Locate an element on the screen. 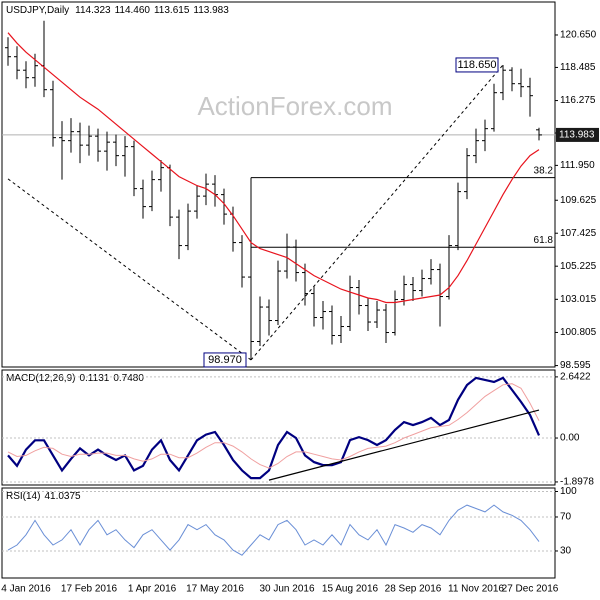 Image resolution: width=600 pixels, height=600 pixels. annotation: 98.970 is located at coordinates (225, 360).